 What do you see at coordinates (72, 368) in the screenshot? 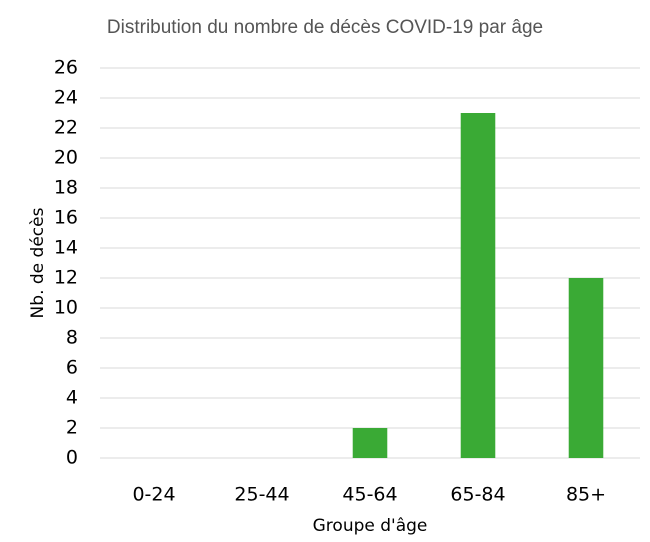
I see `y-tick-label: 6` at bounding box center [72, 368].